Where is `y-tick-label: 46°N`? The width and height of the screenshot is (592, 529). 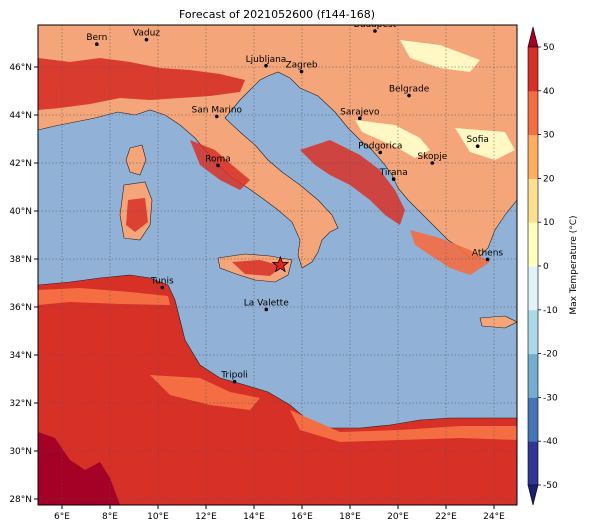
y-tick-label: 46°N is located at coordinates (20, 68).